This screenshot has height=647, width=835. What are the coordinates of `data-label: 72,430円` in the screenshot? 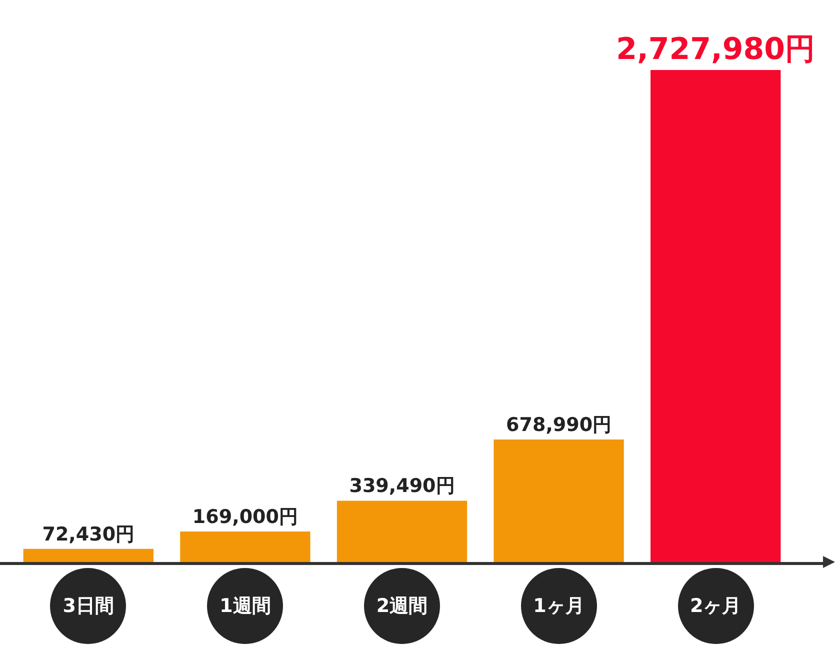 It's located at (88, 534).